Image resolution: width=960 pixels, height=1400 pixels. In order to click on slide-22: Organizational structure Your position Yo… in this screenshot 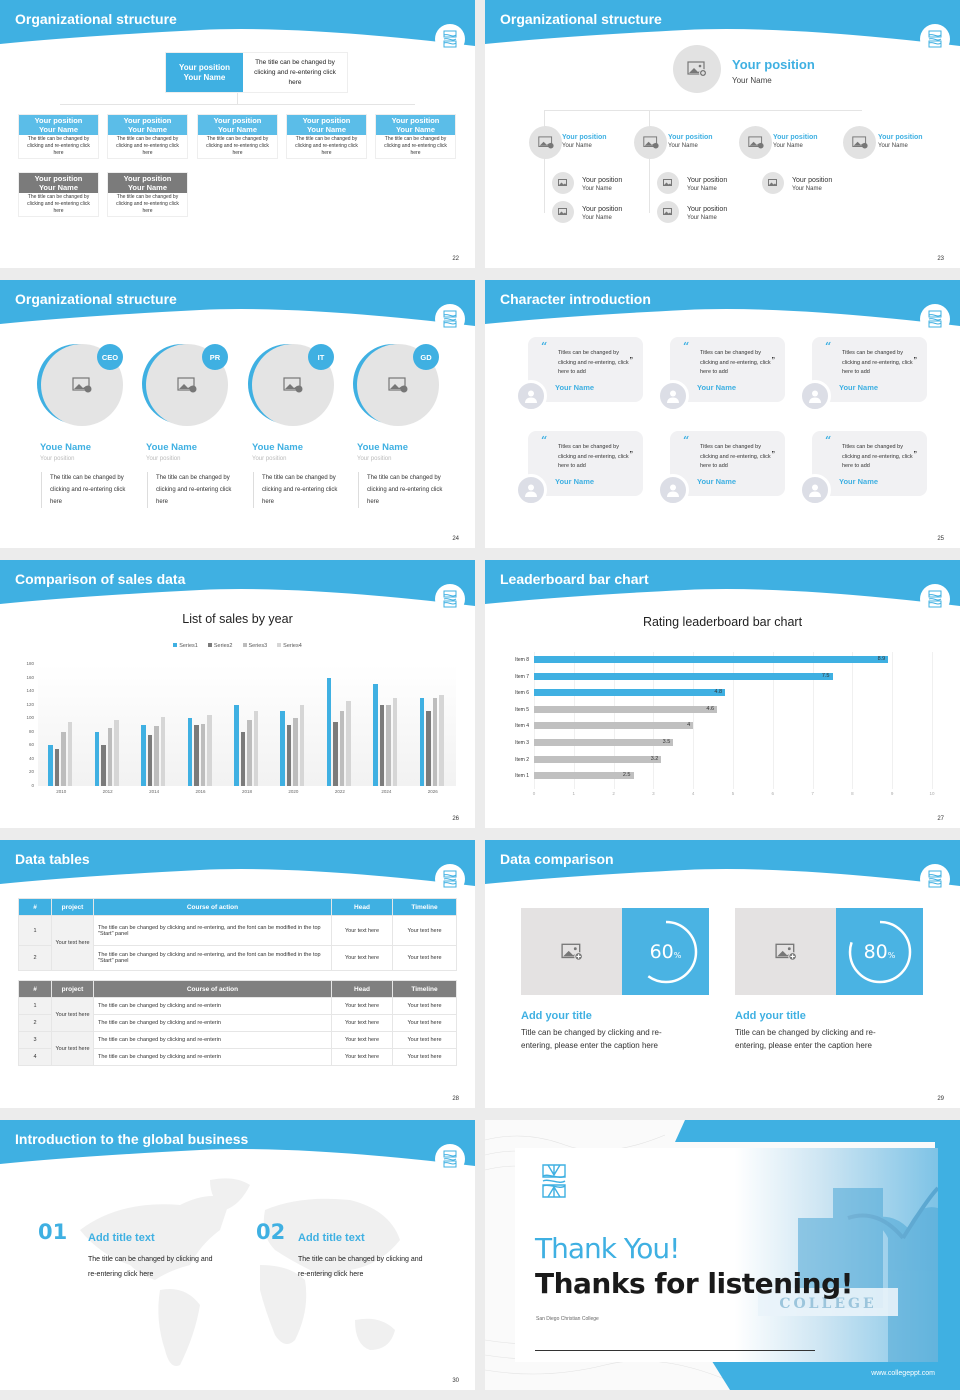, I will do `click(237, 134)`.